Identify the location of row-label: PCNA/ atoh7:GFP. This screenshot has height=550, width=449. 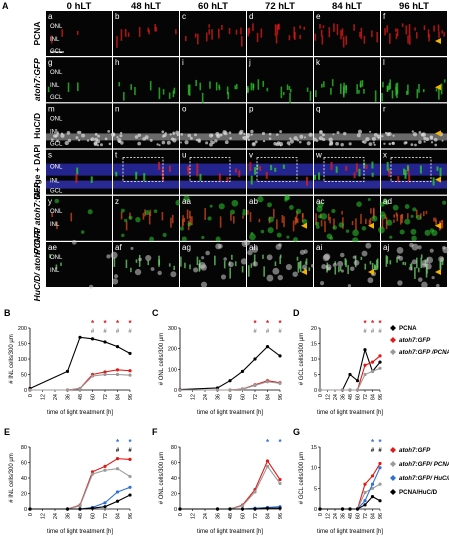
(37, 218).